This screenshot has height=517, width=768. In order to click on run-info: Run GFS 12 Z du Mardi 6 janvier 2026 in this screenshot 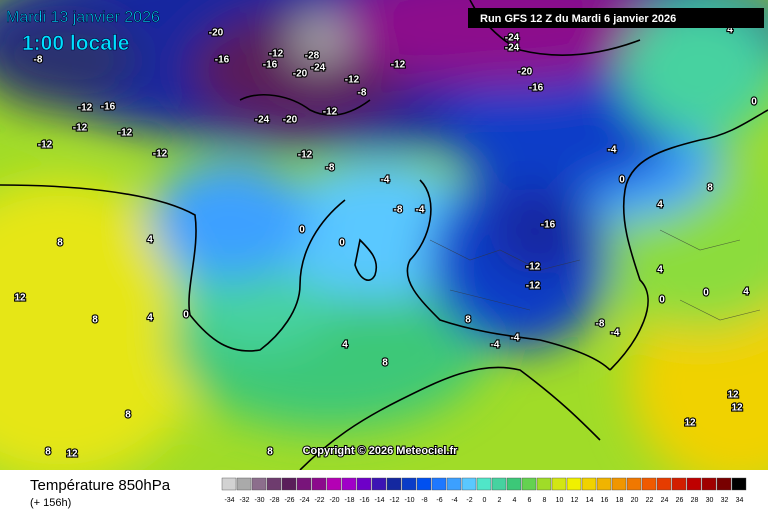, I will do `click(578, 19)`.